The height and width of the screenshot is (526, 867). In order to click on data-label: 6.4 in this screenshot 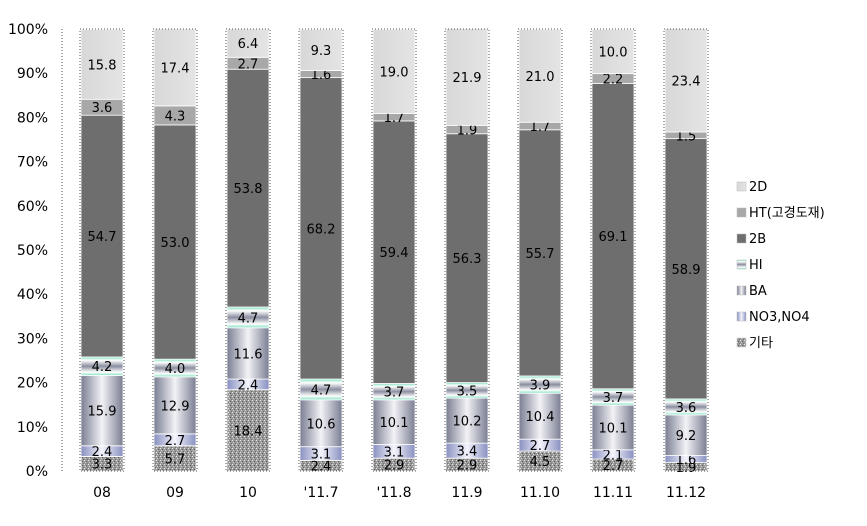, I will do `click(248, 44)`.